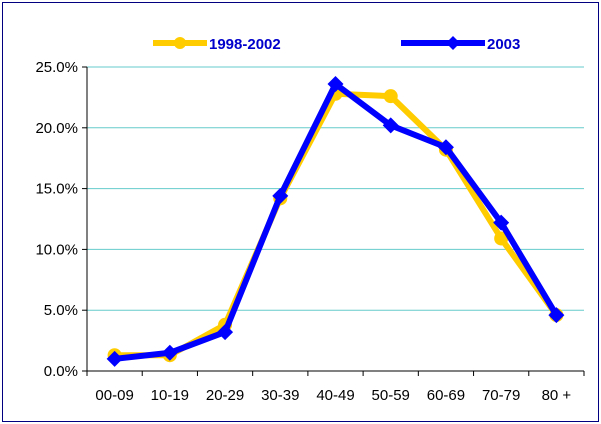 The height and width of the screenshot is (424, 601). I want to click on x-tick-label: 70-79, so click(501, 395).